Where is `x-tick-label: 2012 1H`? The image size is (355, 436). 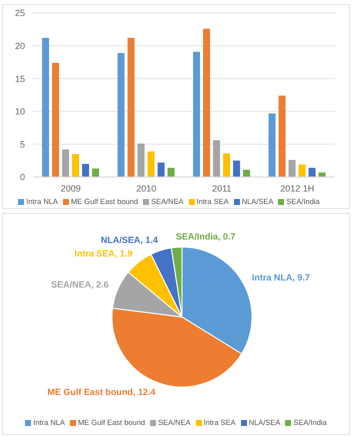
x-tick-label: 2012 1H is located at coordinates (297, 188).